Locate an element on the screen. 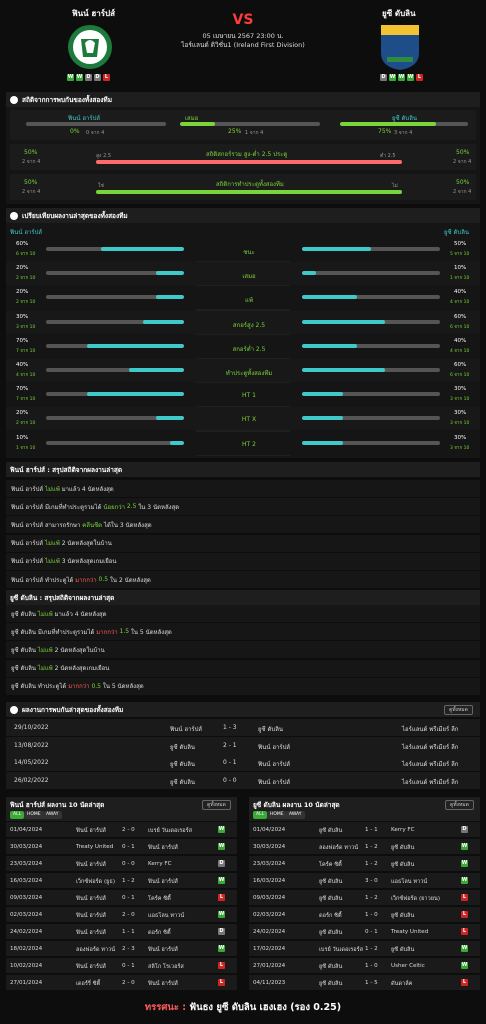 This screenshot has width=486, height=1024. away-team: เว็กซ์ฟอร์ด (ยาวยน) is located at coordinates (415, 899).